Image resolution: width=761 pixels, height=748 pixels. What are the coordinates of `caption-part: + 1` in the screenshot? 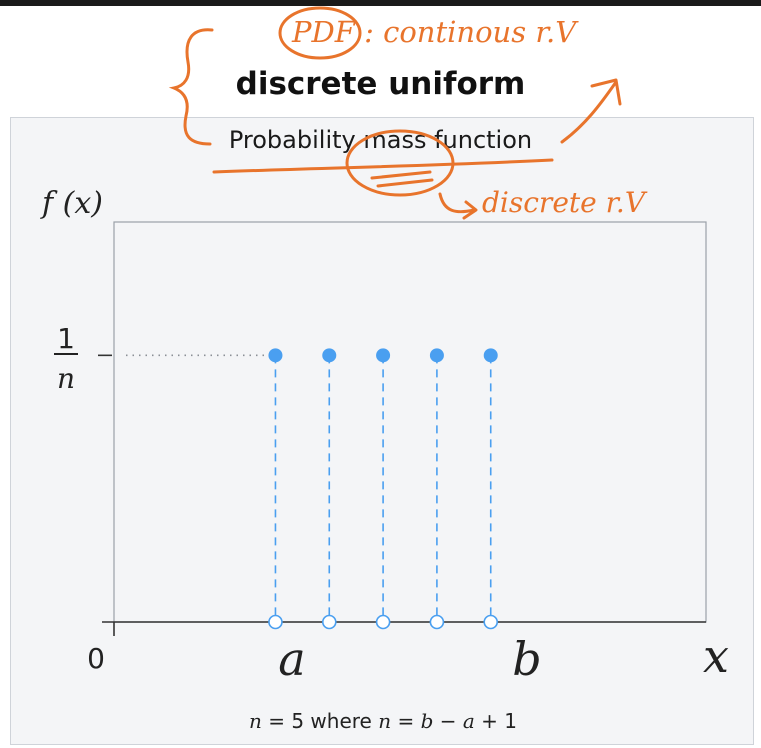 It's located at (496, 721).